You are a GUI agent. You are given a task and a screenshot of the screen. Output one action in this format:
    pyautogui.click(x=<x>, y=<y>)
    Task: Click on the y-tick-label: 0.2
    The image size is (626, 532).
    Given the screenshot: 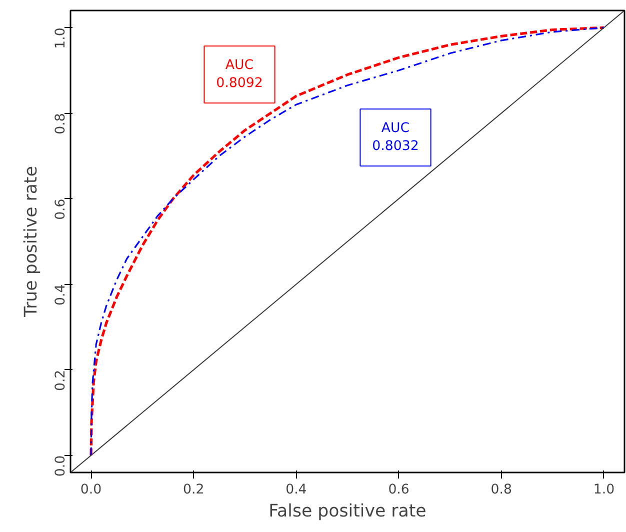 What is the action you would take?
    pyautogui.click(x=61, y=381)
    